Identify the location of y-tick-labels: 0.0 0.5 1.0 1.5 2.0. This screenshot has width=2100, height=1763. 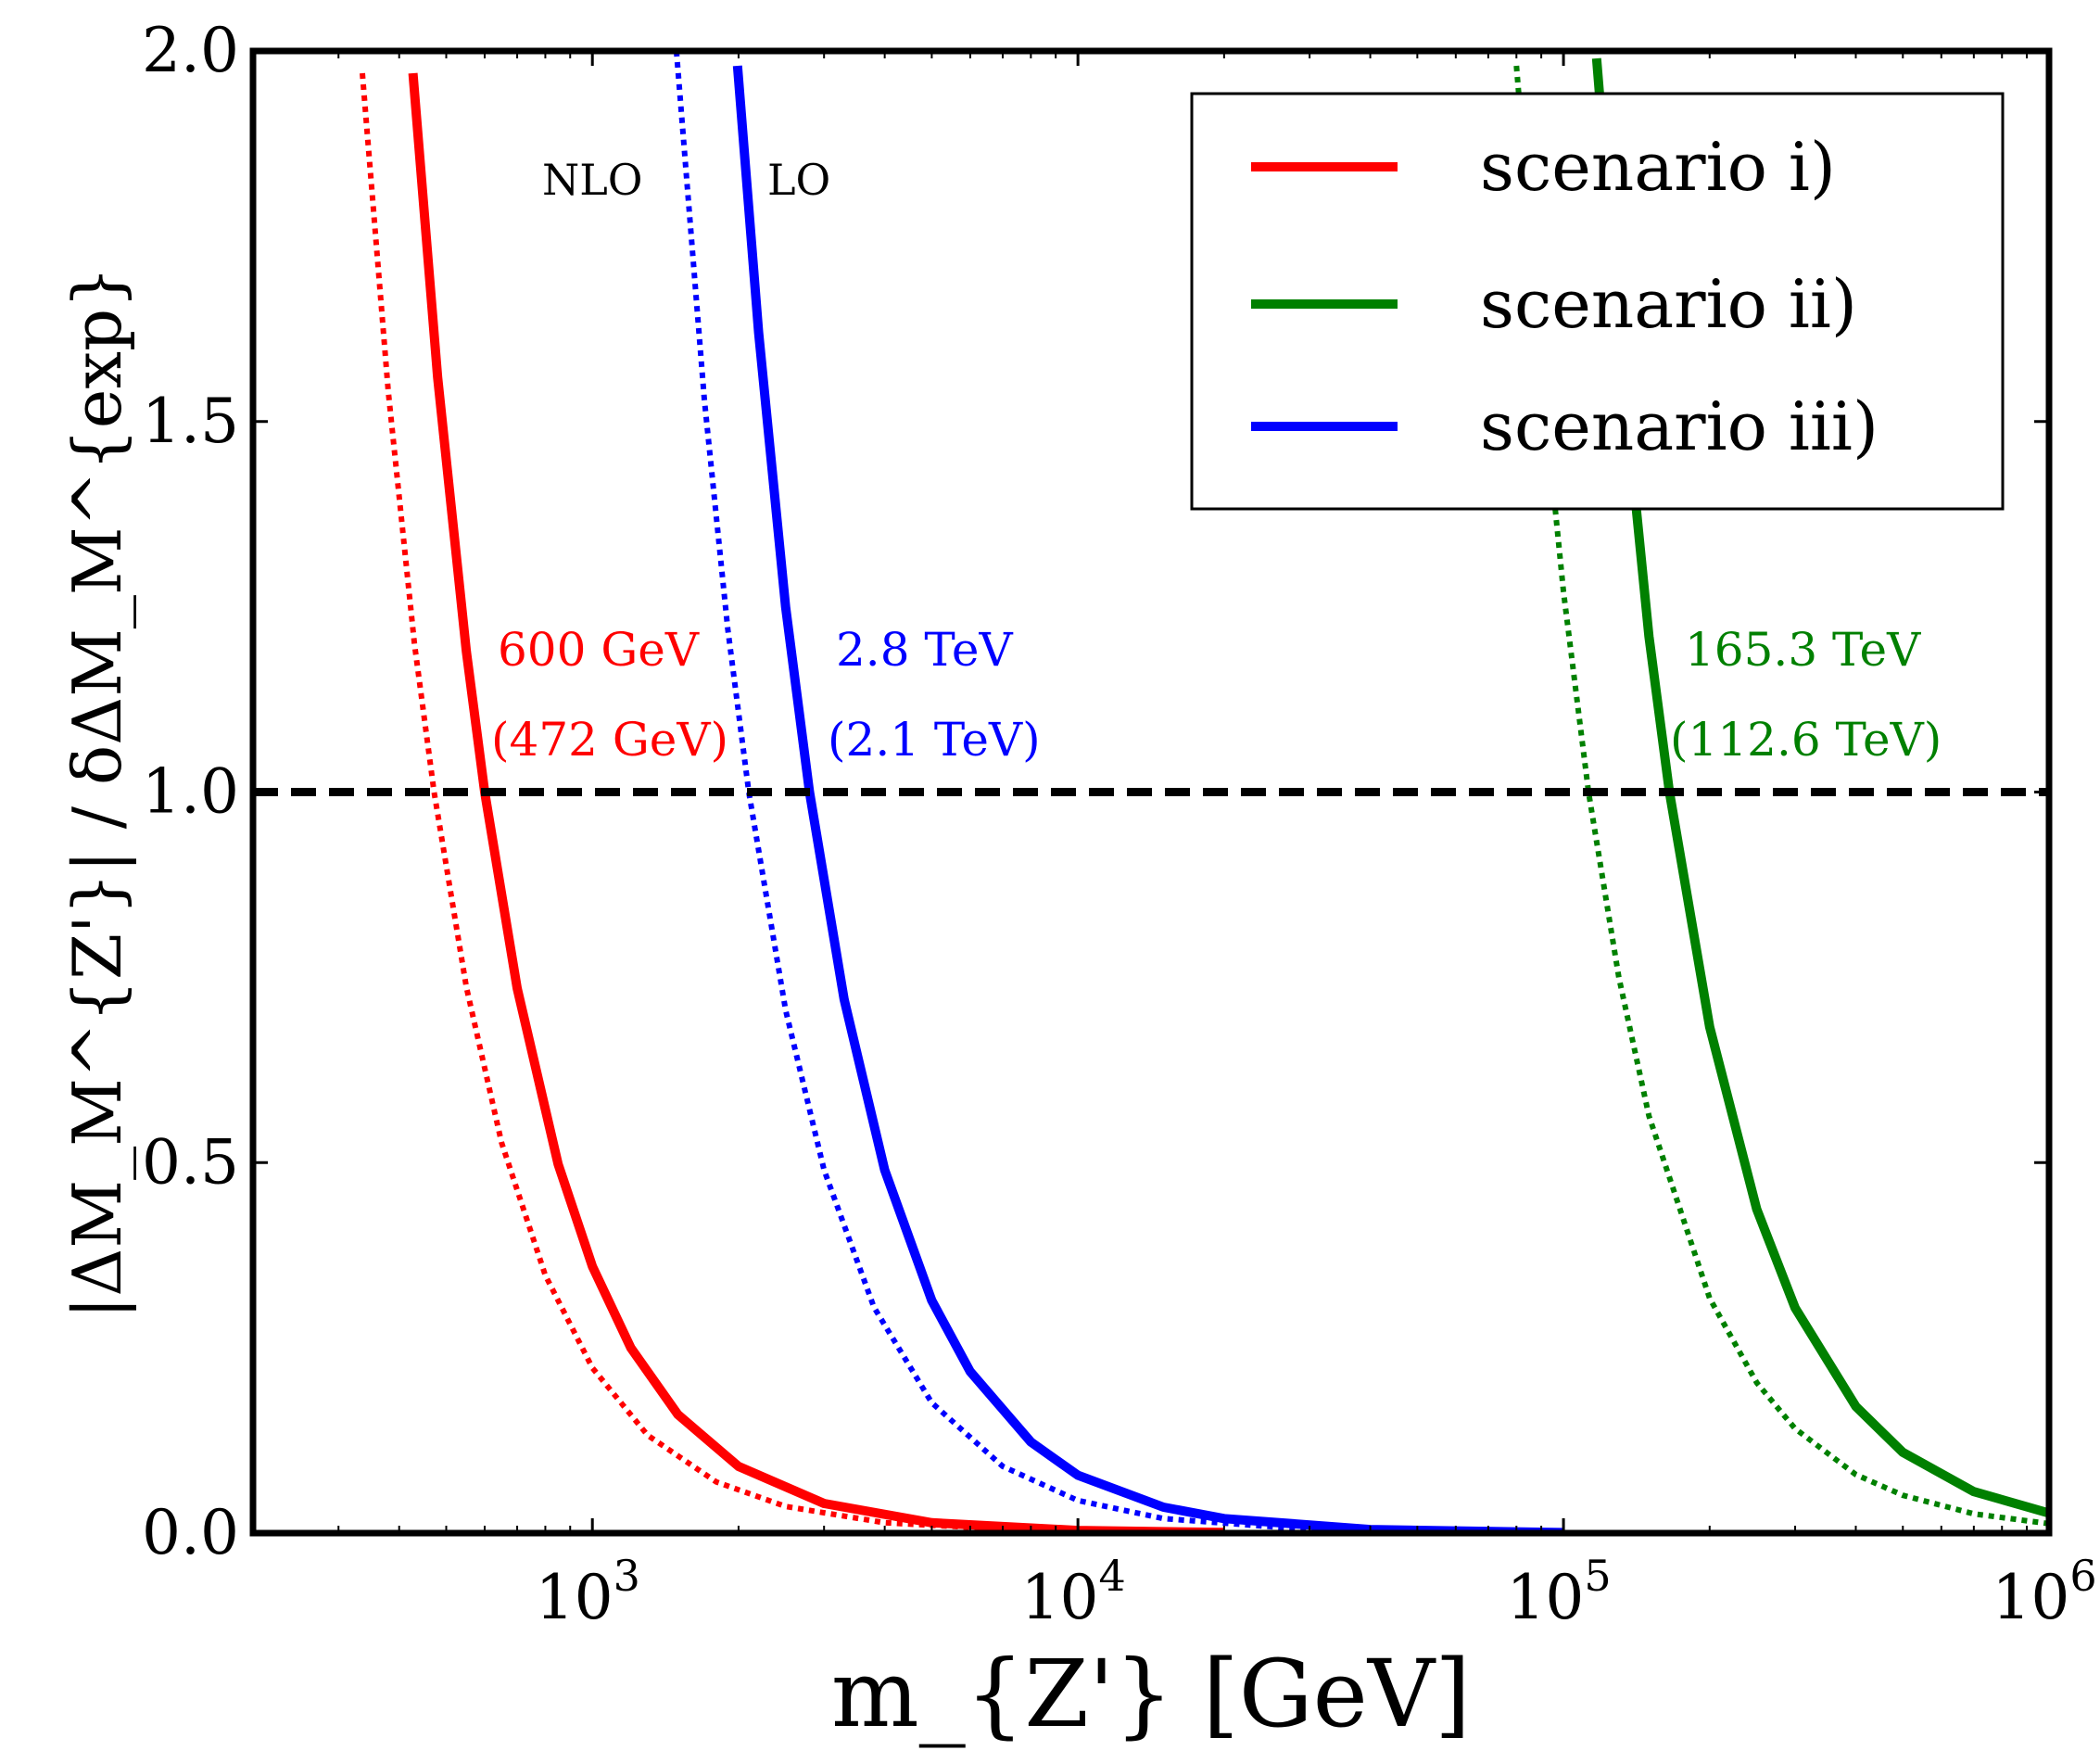
(190, 791).